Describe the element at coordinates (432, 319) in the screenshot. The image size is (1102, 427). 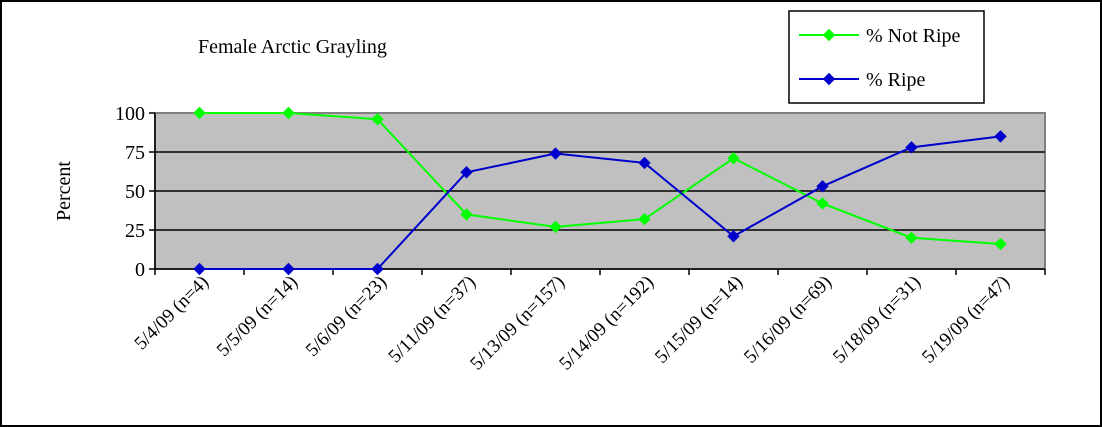
I see `x-tick-label: 5/11/09 (n=37)` at that location.